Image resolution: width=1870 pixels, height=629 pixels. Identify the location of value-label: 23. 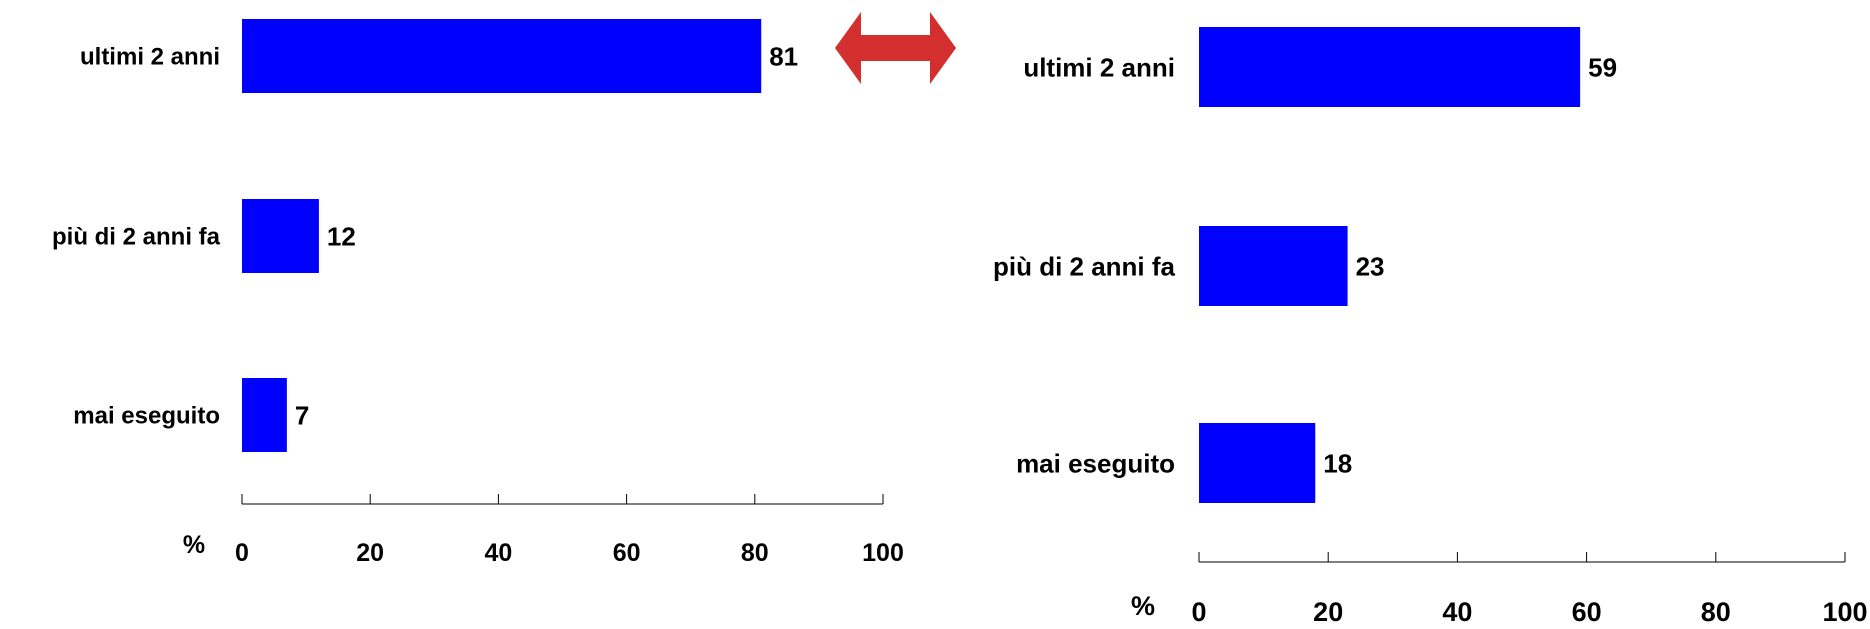
(1370, 266).